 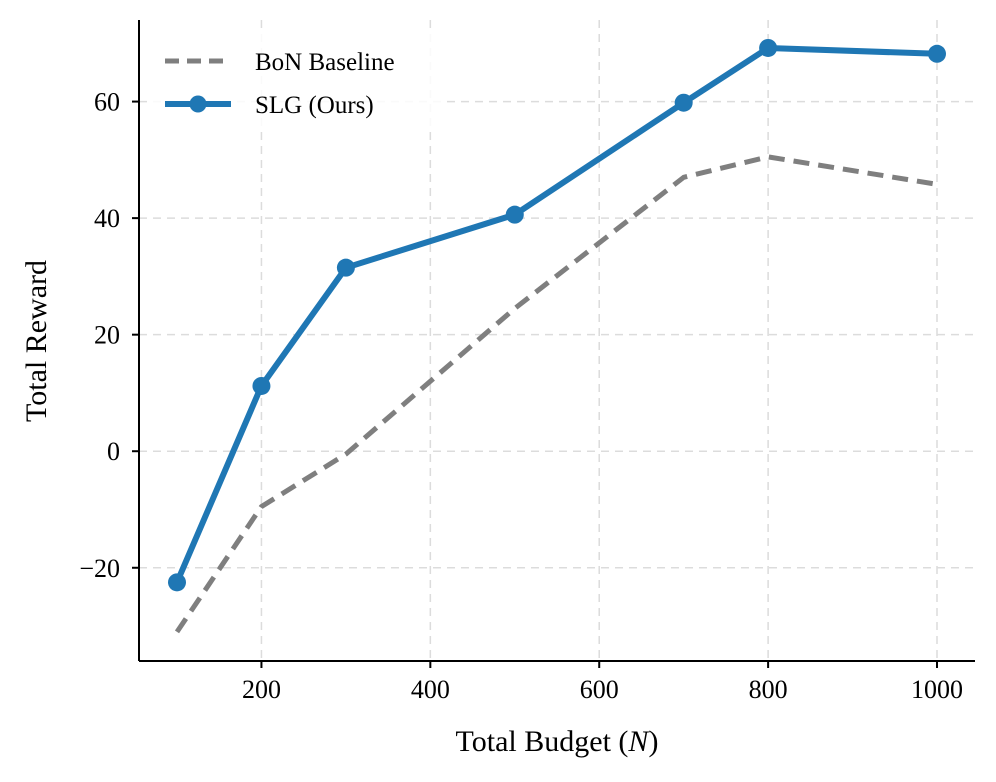 What do you see at coordinates (599, 689) in the screenshot?
I see `x-tick-label: 600` at bounding box center [599, 689].